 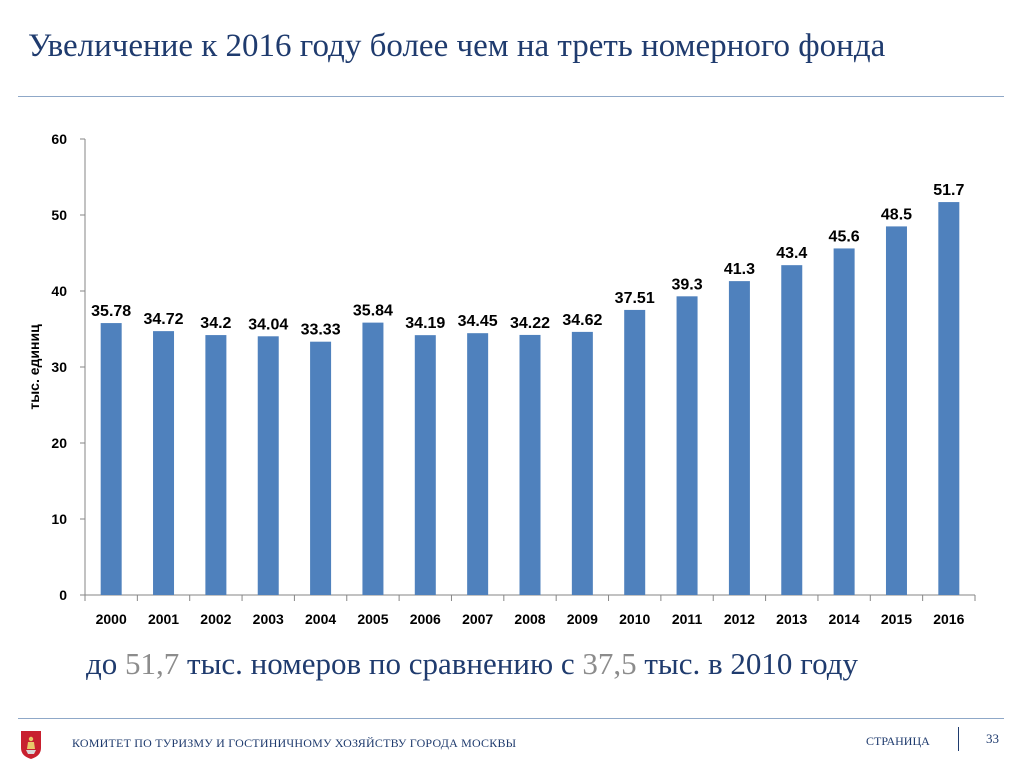 What do you see at coordinates (582, 463) in the screenshot?
I see `bar-2009` at bounding box center [582, 463].